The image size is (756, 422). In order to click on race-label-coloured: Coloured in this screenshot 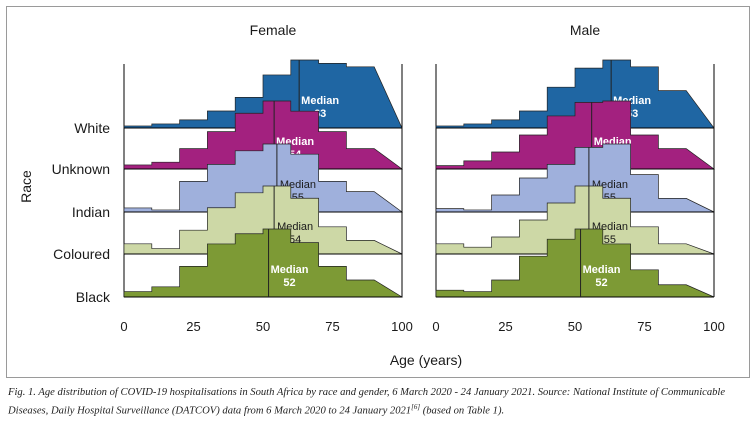, I will do `click(81, 254)`.